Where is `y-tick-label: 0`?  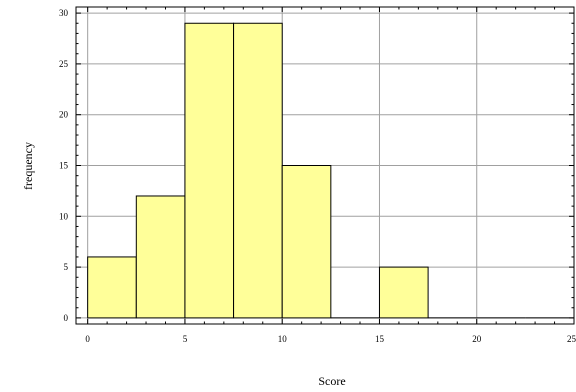
y-tick-label: 0 is located at coordinates (66, 318).